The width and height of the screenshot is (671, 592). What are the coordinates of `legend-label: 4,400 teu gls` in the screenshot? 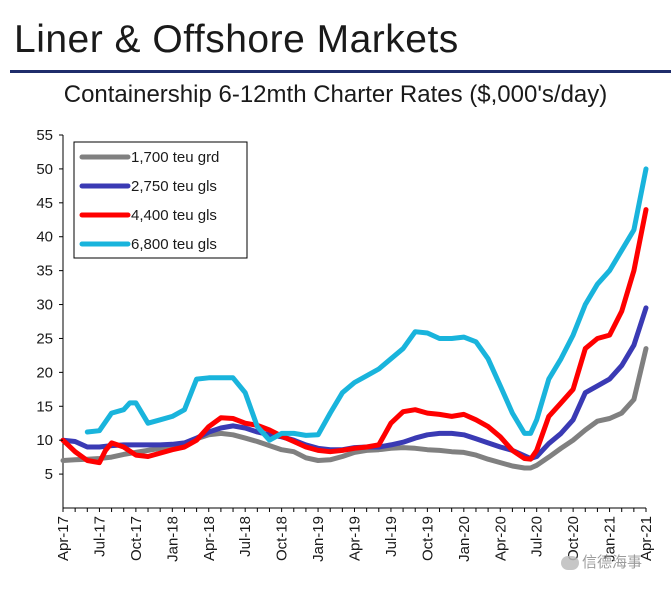 It's located at (174, 215).